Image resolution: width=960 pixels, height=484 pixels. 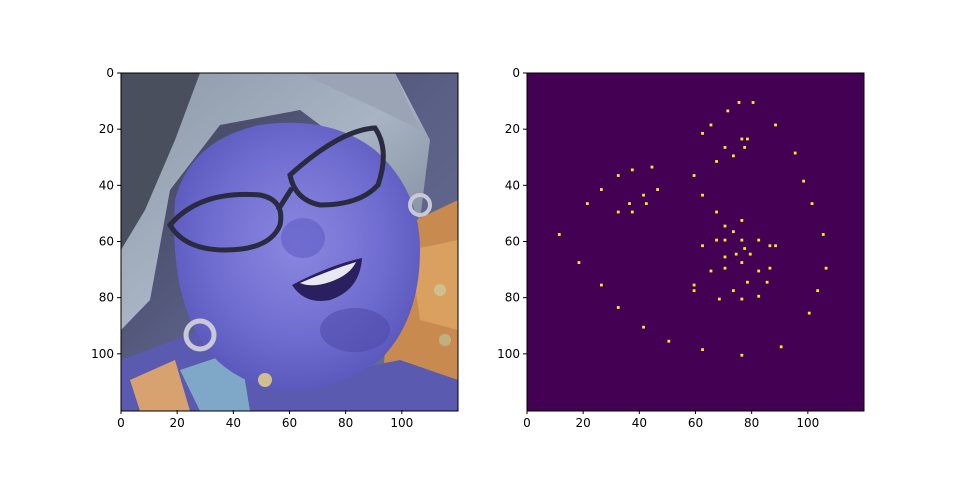 What do you see at coordinates (106, 129) in the screenshot?
I see `photo-y-tick-label: 20` at bounding box center [106, 129].